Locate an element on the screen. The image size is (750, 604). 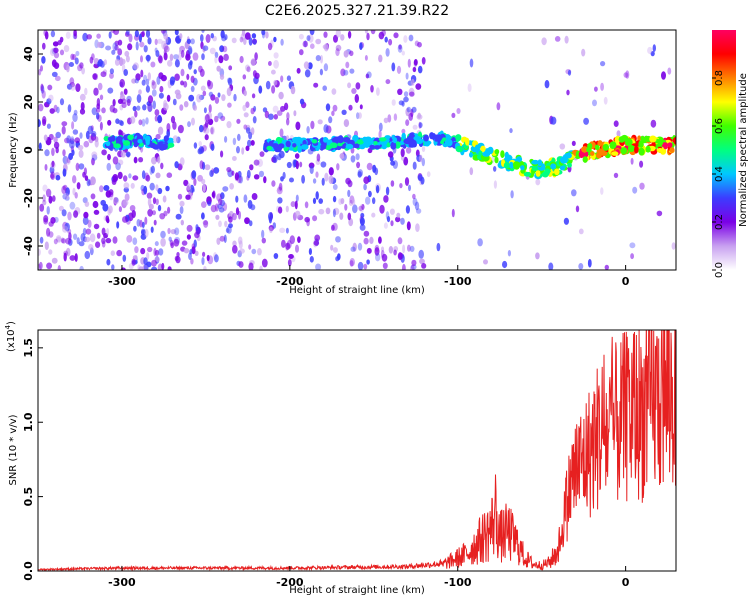
snr-xtick-label: -300 is located at coordinates (122, 582).